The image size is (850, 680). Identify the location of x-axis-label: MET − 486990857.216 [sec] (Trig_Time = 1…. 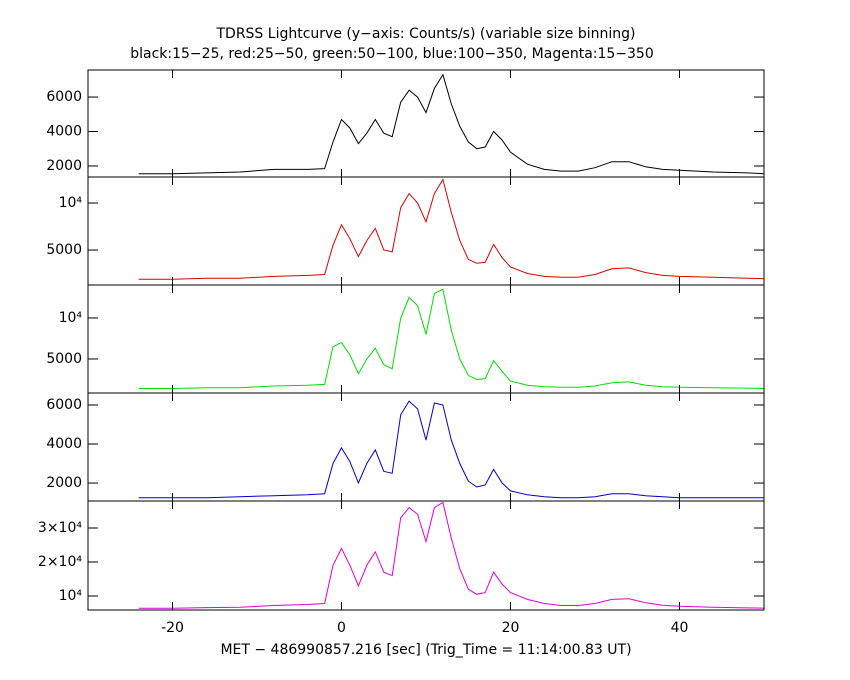
(425, 650).